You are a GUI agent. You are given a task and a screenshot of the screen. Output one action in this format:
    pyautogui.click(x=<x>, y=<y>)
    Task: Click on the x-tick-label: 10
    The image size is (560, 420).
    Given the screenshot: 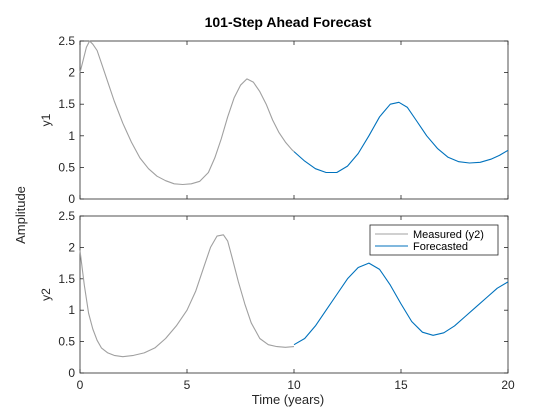 What is the action you would take?
    pyautogui.click(x=294, y=385)
    